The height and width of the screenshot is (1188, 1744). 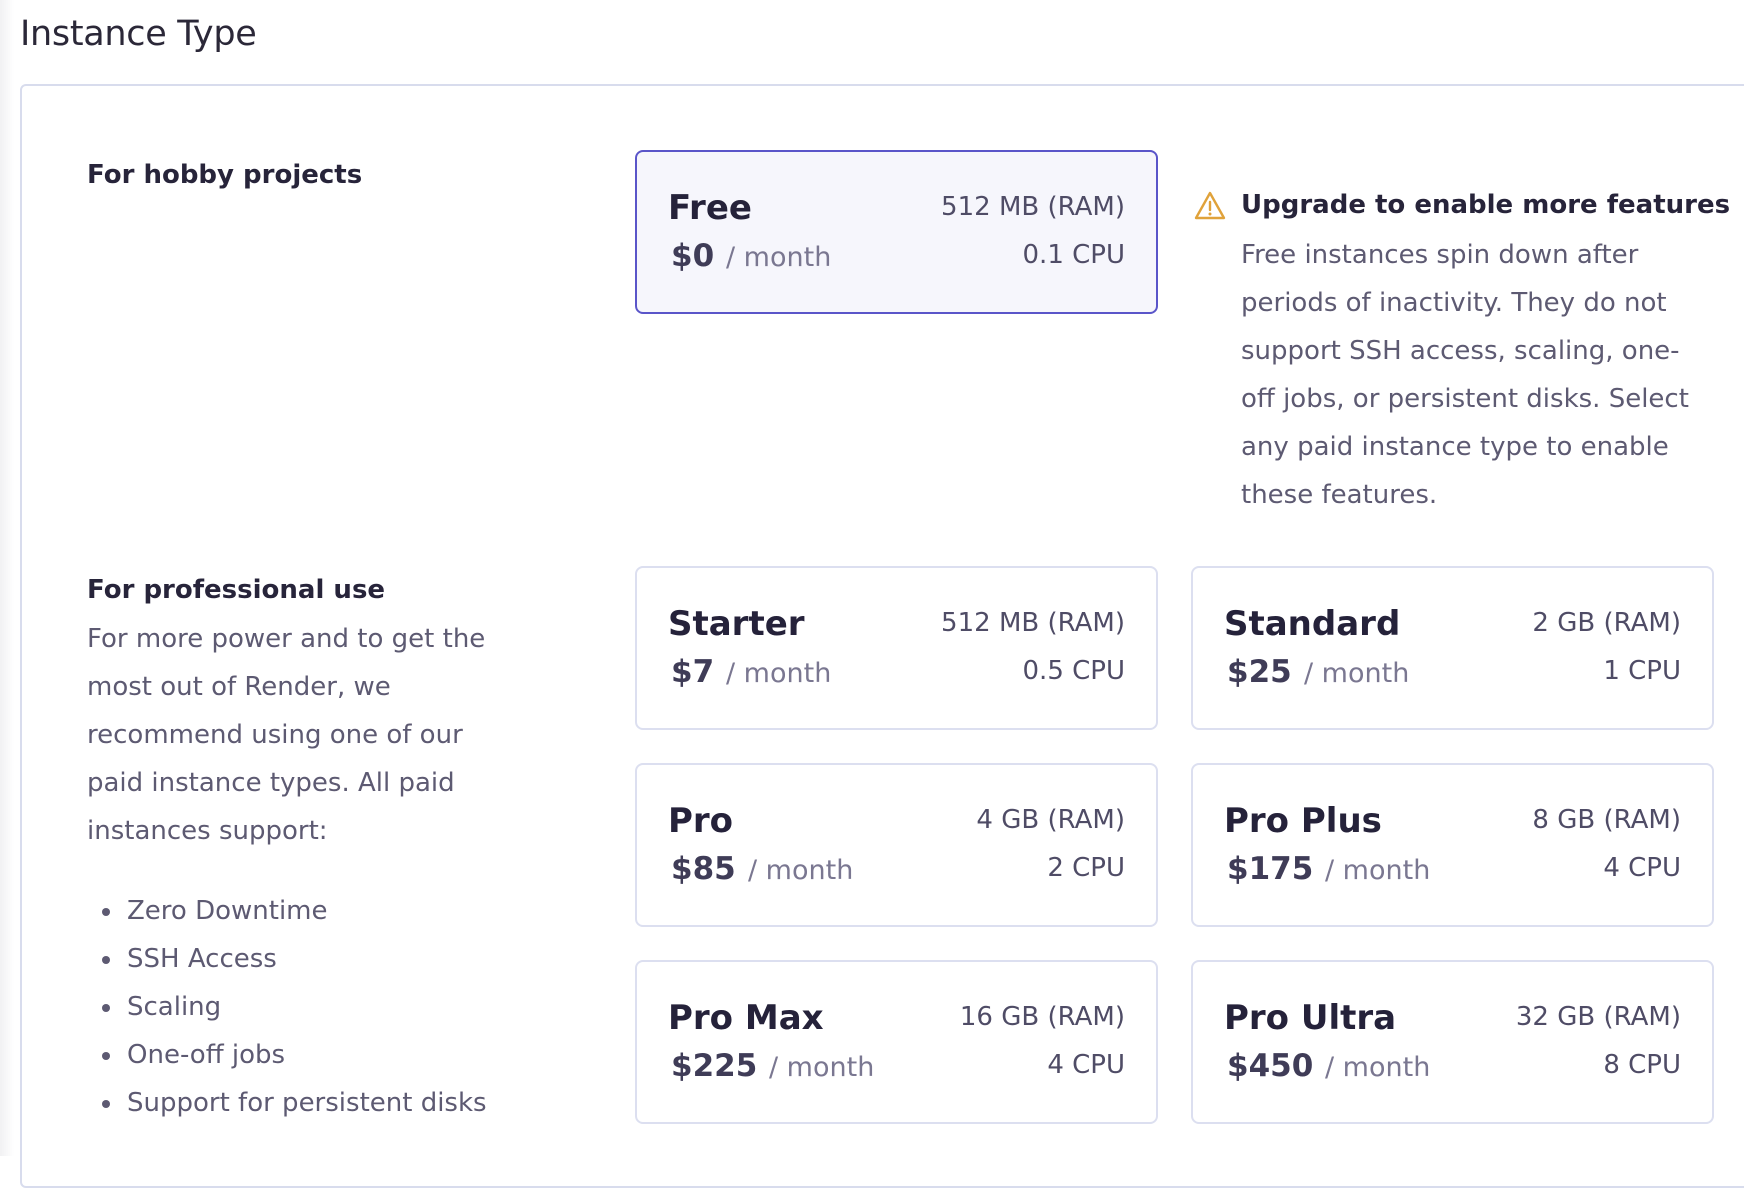 What do you see at coordinates (1606, 623) in the screenshot?
I see `plan-ram: 2 GB (RAM)` at bounding box center [1606, 623].